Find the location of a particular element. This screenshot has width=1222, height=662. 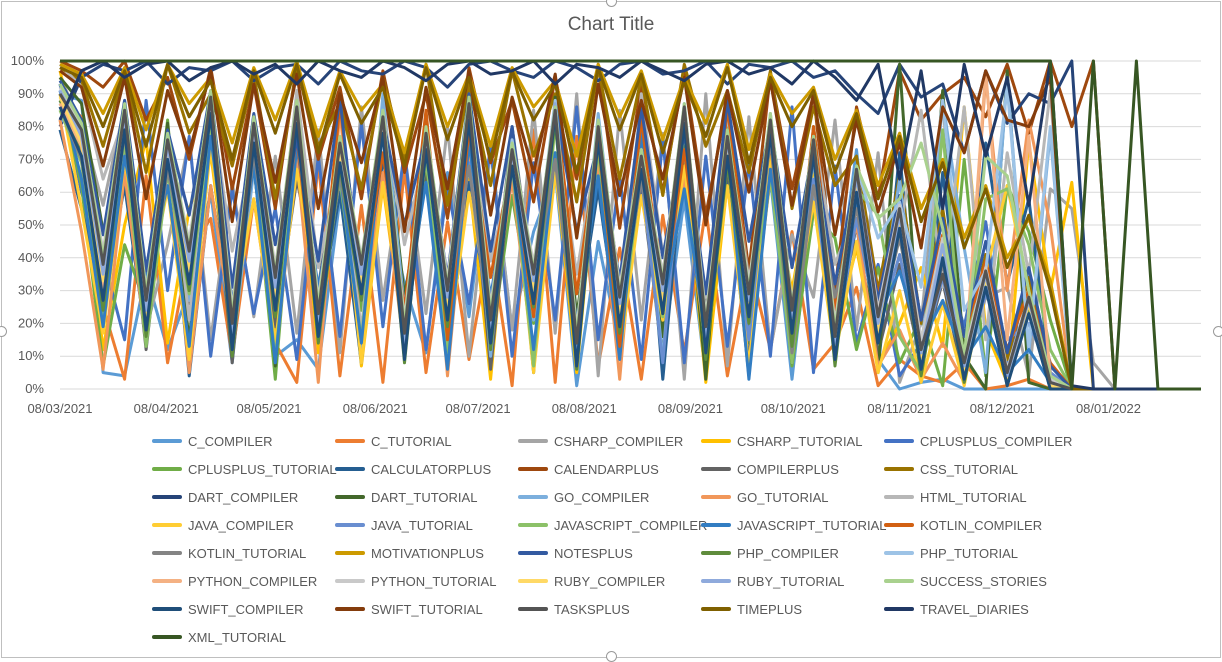

x-tick-label: 08/01/2022 is located at coordinates (1108, 408).